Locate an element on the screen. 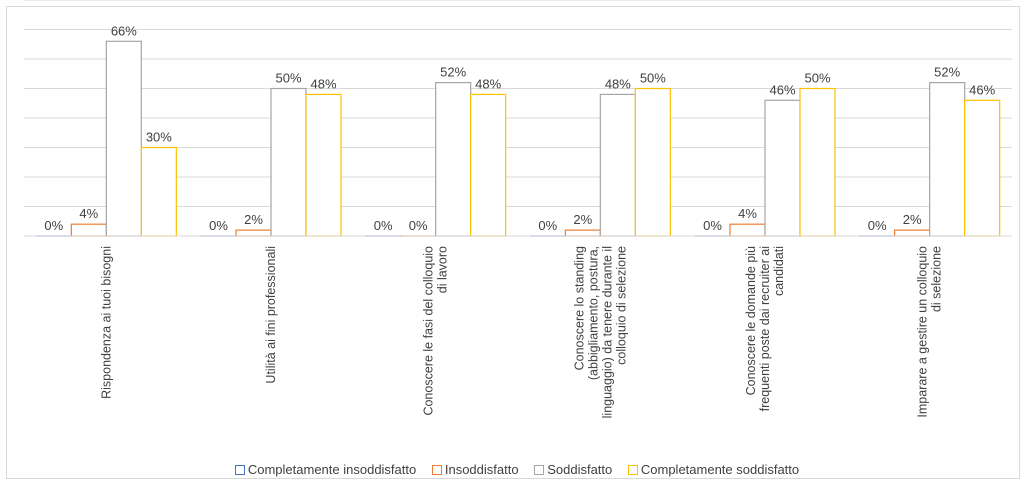 Image resolution: width=1034 pixels, height=485 pixels. legend-item-satisfied: Soddisfatto is located at coordinates (573, 469).